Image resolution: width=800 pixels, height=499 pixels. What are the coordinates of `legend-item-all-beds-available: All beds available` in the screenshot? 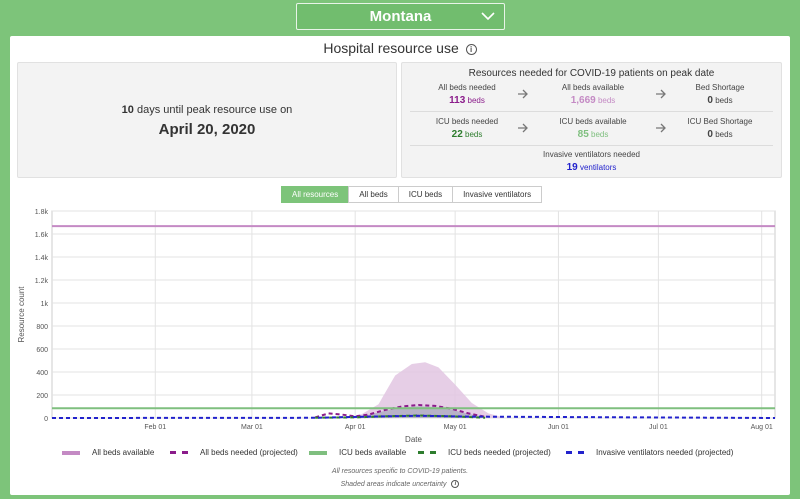 It's located at (108, 452).